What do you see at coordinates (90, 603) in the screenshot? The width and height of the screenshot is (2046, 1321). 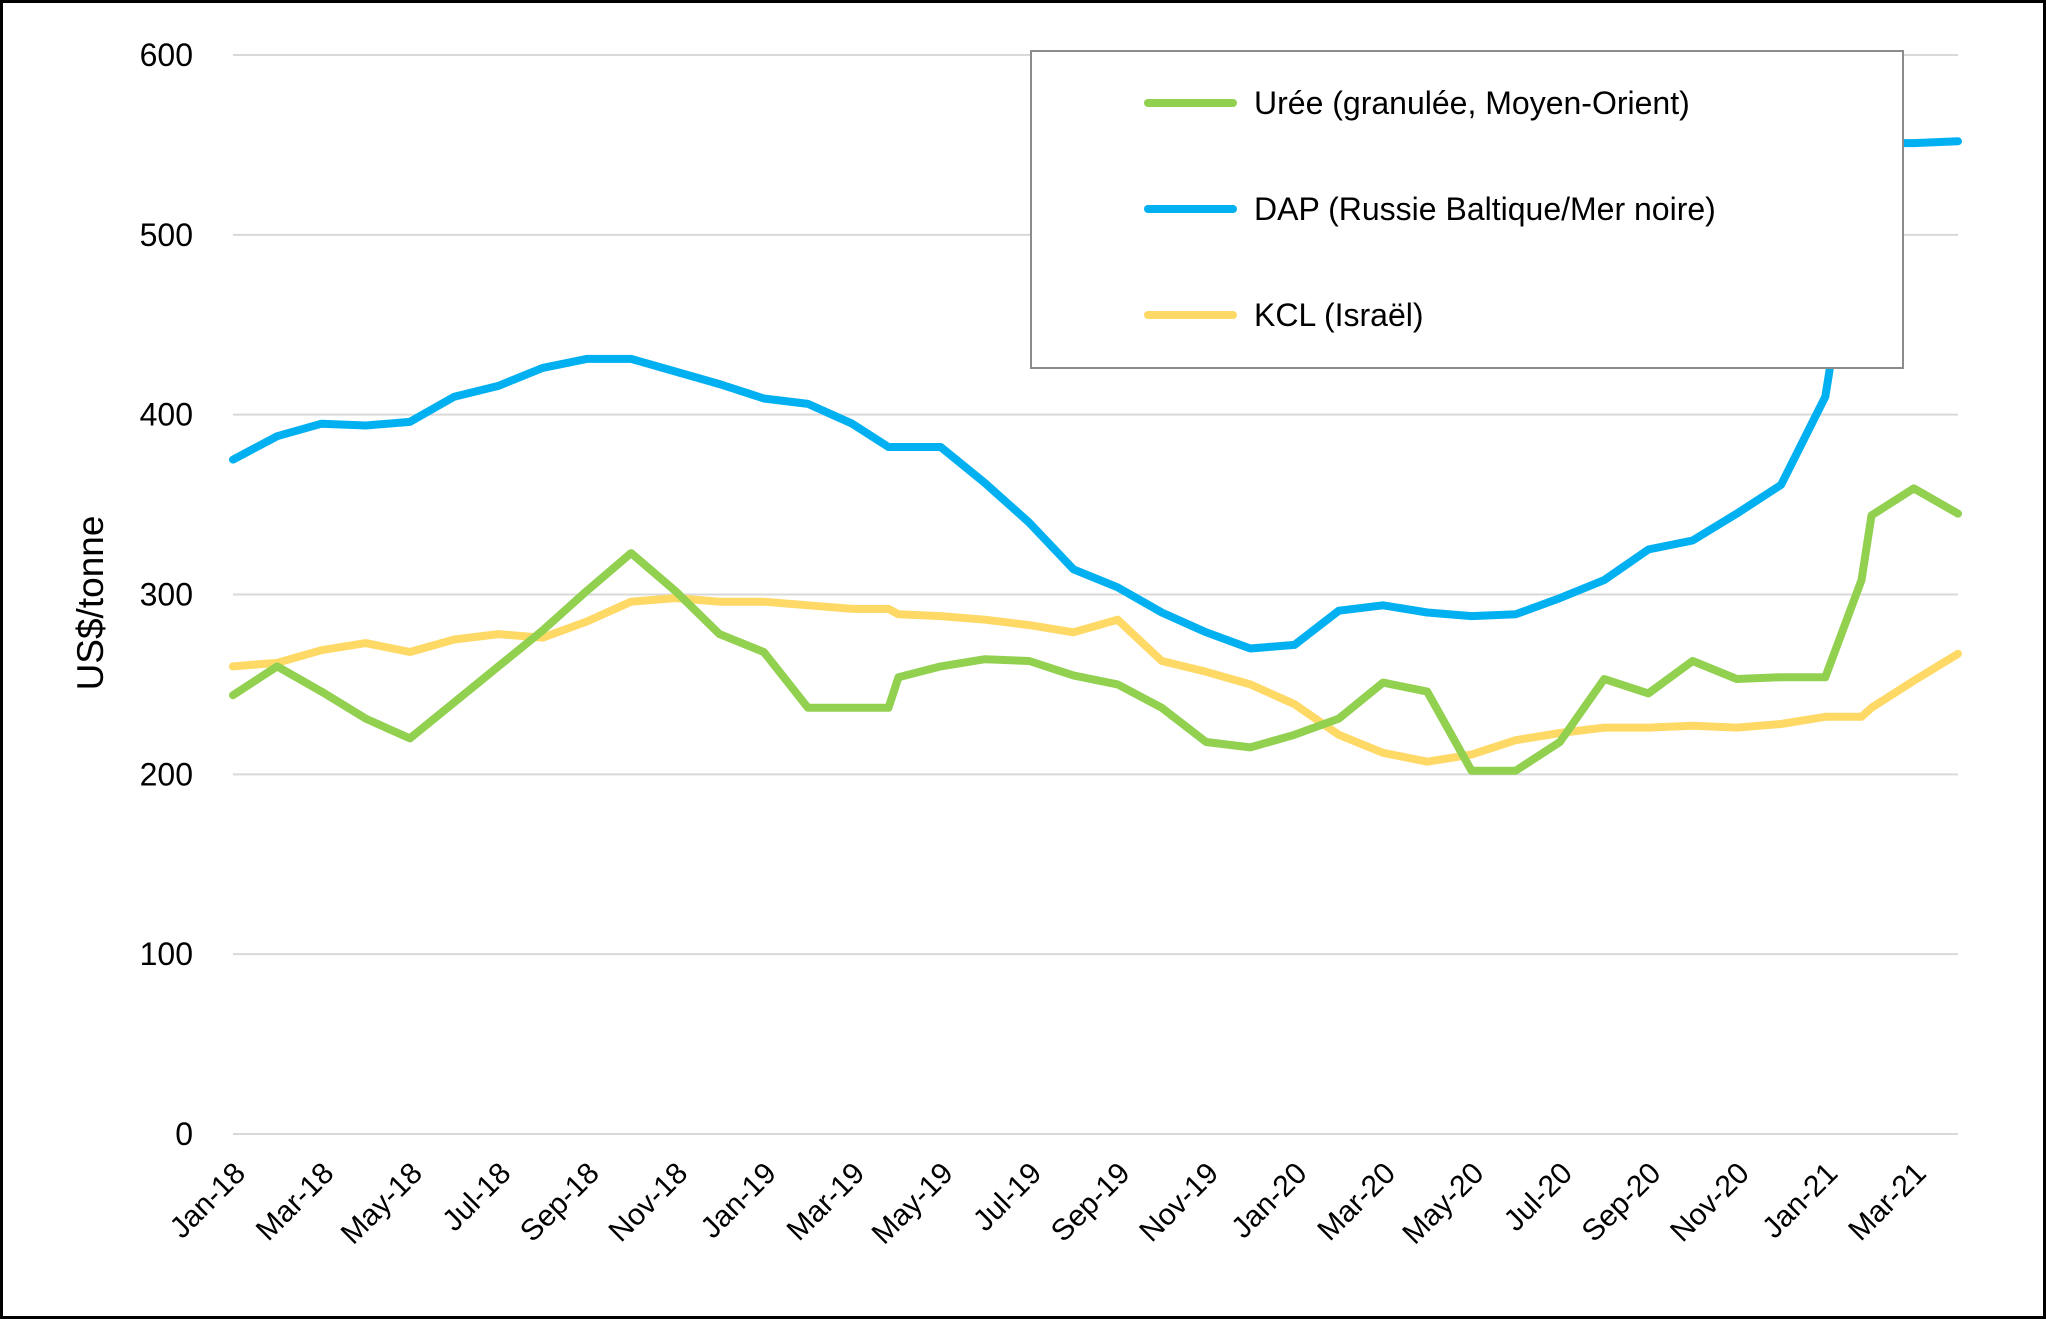 I see `y-axis-label: US$/tonne` at bounding box center [90, 603].